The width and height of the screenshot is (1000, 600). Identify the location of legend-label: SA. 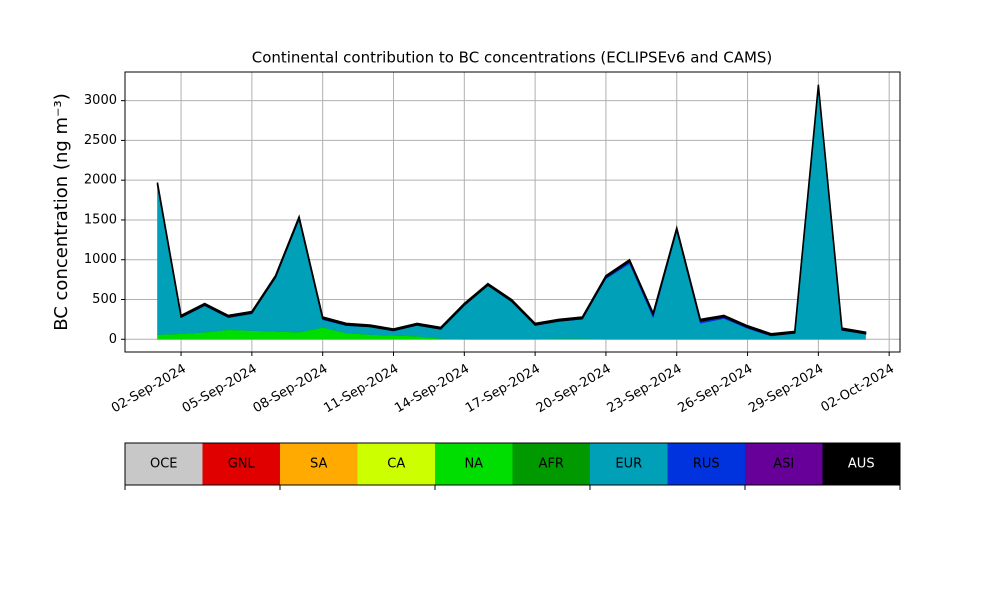
(318, 464).